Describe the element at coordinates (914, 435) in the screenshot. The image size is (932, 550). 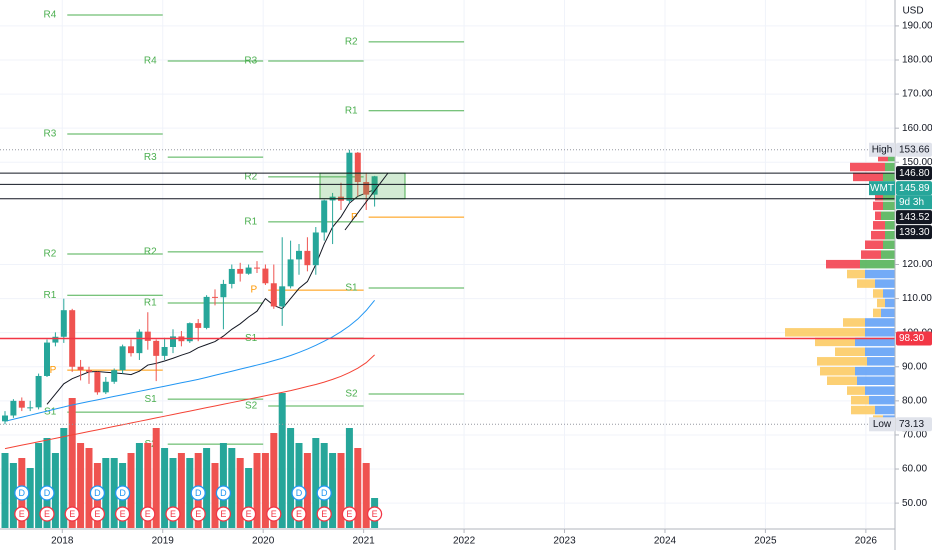
I see `y-tick-label: 70.00` at that location.